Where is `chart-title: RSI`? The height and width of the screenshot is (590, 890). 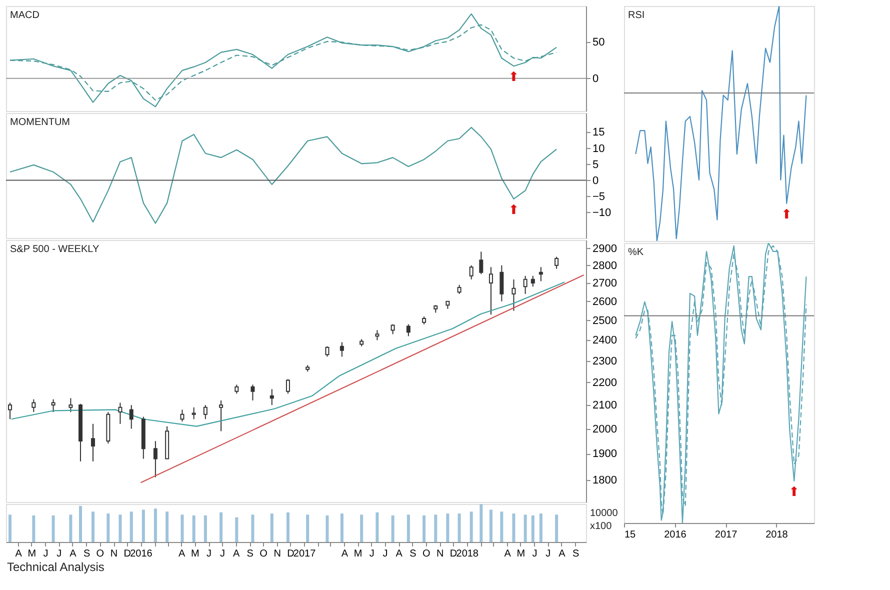
chart-title: RSI is located at coordinates (636, 15).